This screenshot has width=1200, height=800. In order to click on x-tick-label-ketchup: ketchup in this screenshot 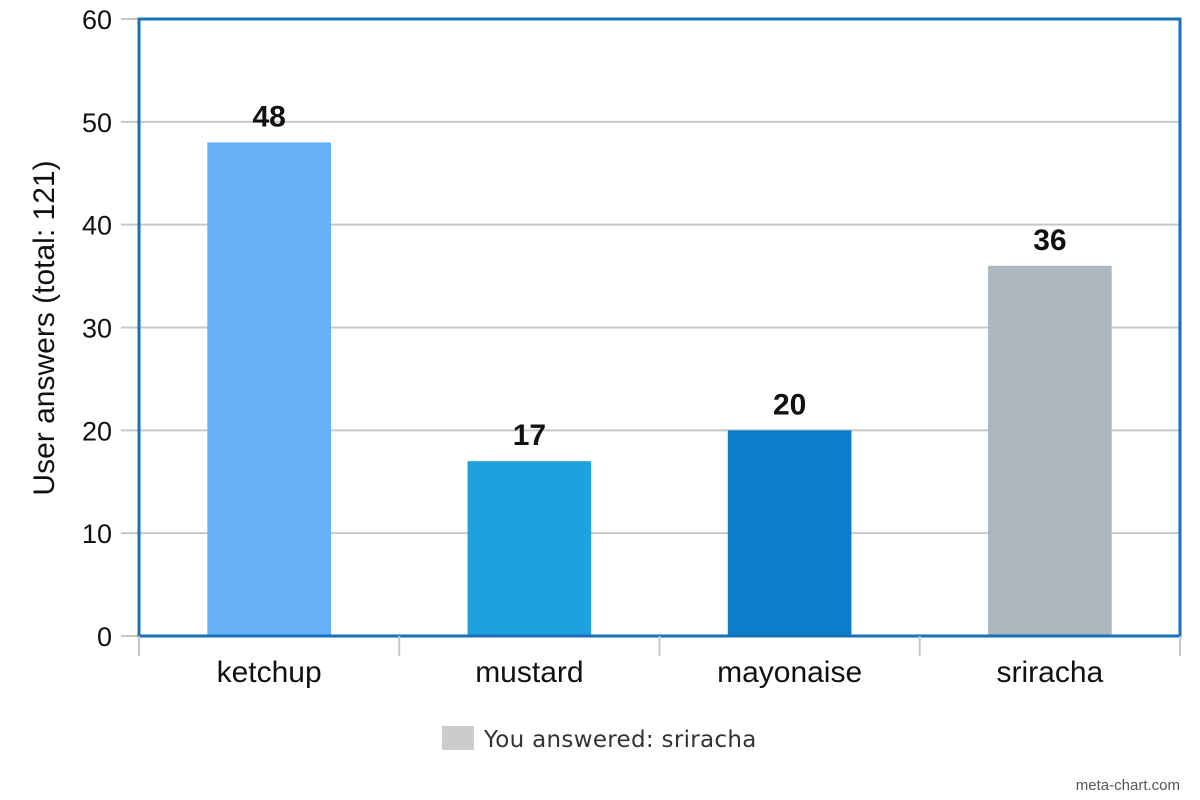, I will do `click(269, 672)`.